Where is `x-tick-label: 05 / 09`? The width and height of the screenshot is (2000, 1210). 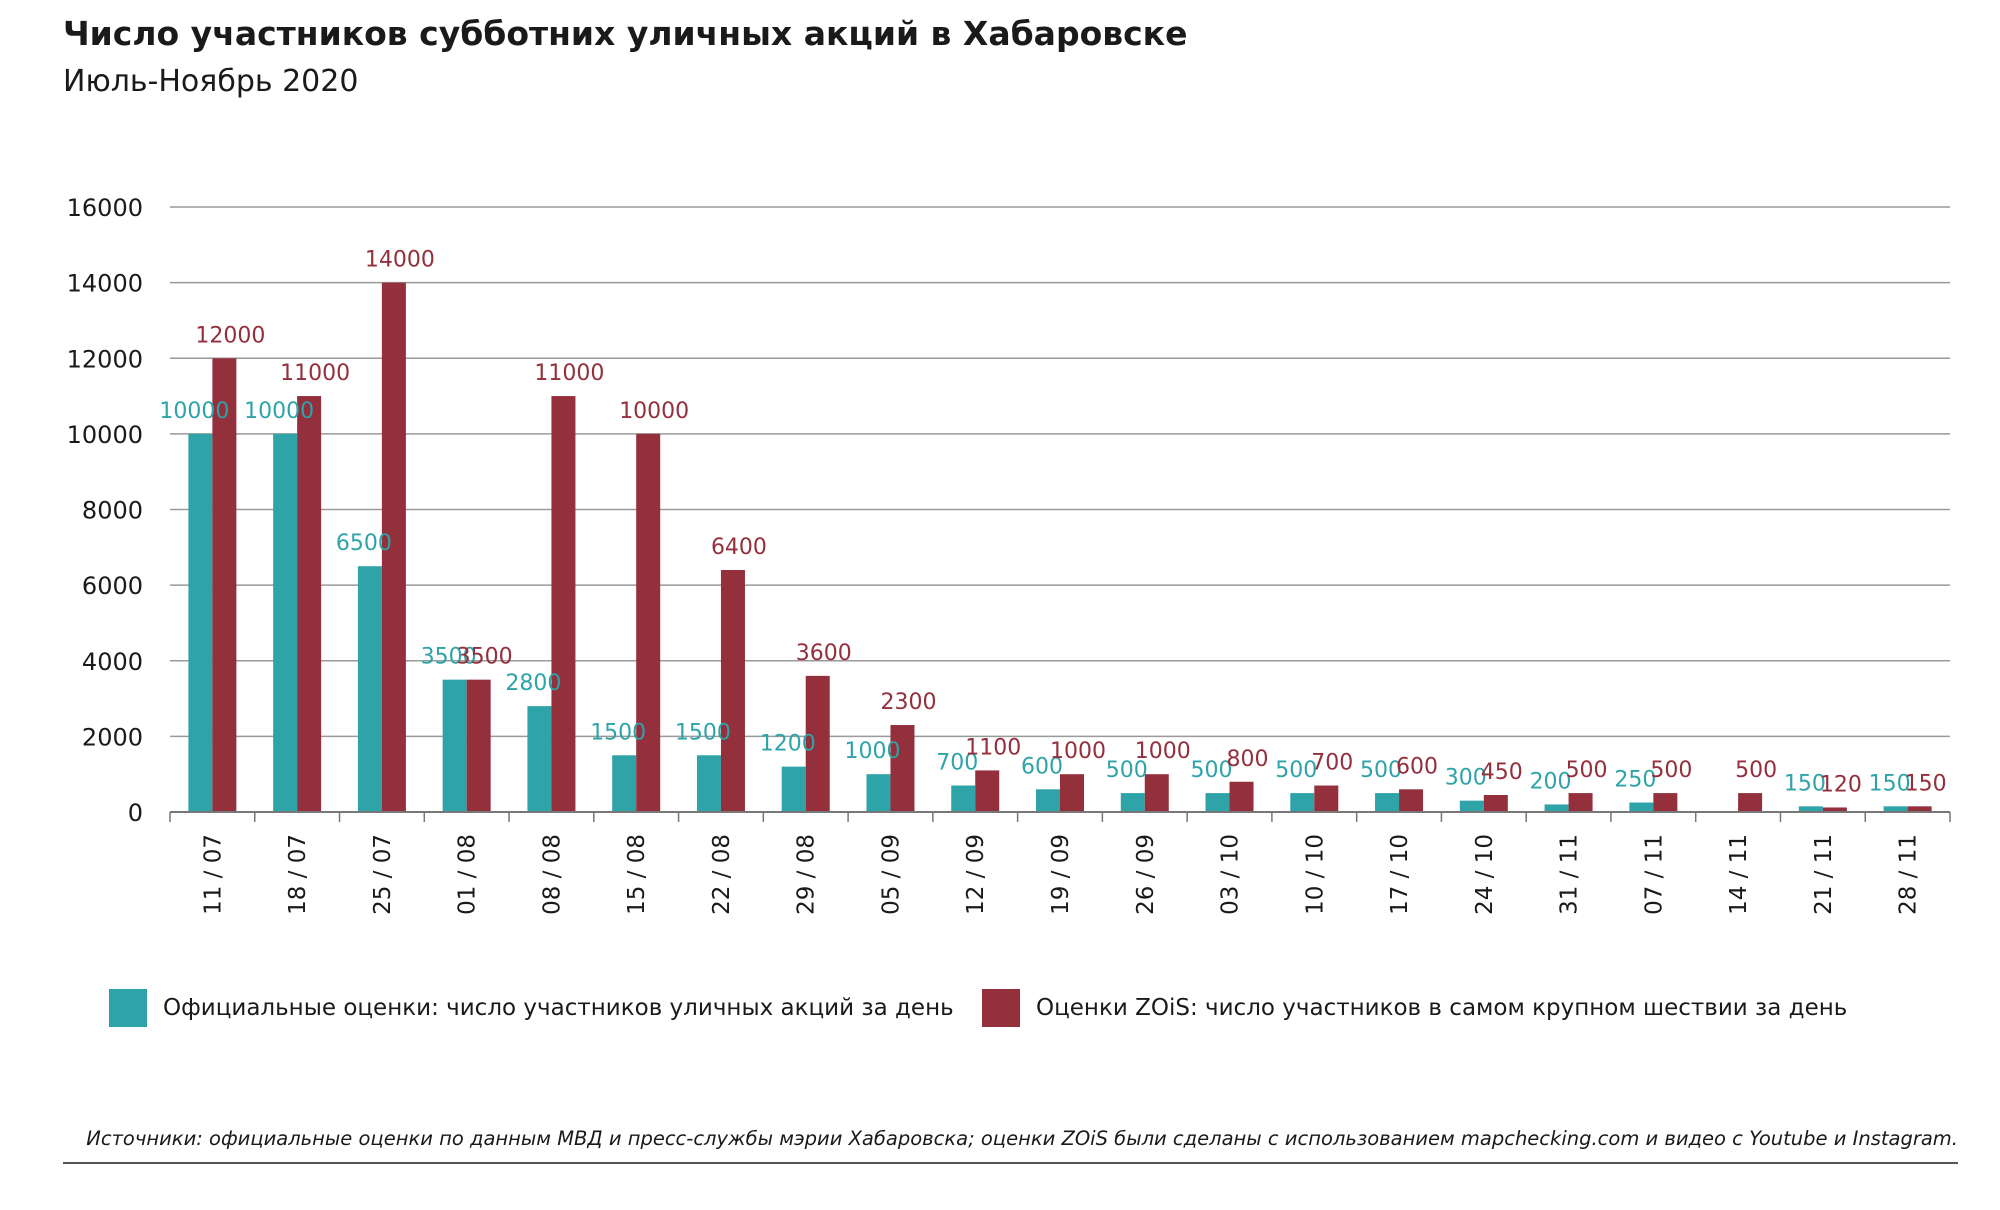
x-tick-label: 05 / 09 is located at coordinates (891, 874).